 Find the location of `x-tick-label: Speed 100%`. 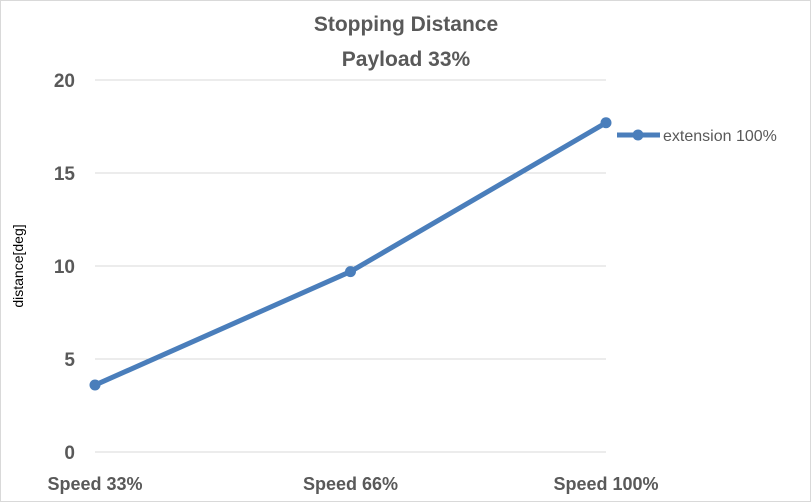

x-tick-label: Speed 100% is located at coordinates (605, 484).